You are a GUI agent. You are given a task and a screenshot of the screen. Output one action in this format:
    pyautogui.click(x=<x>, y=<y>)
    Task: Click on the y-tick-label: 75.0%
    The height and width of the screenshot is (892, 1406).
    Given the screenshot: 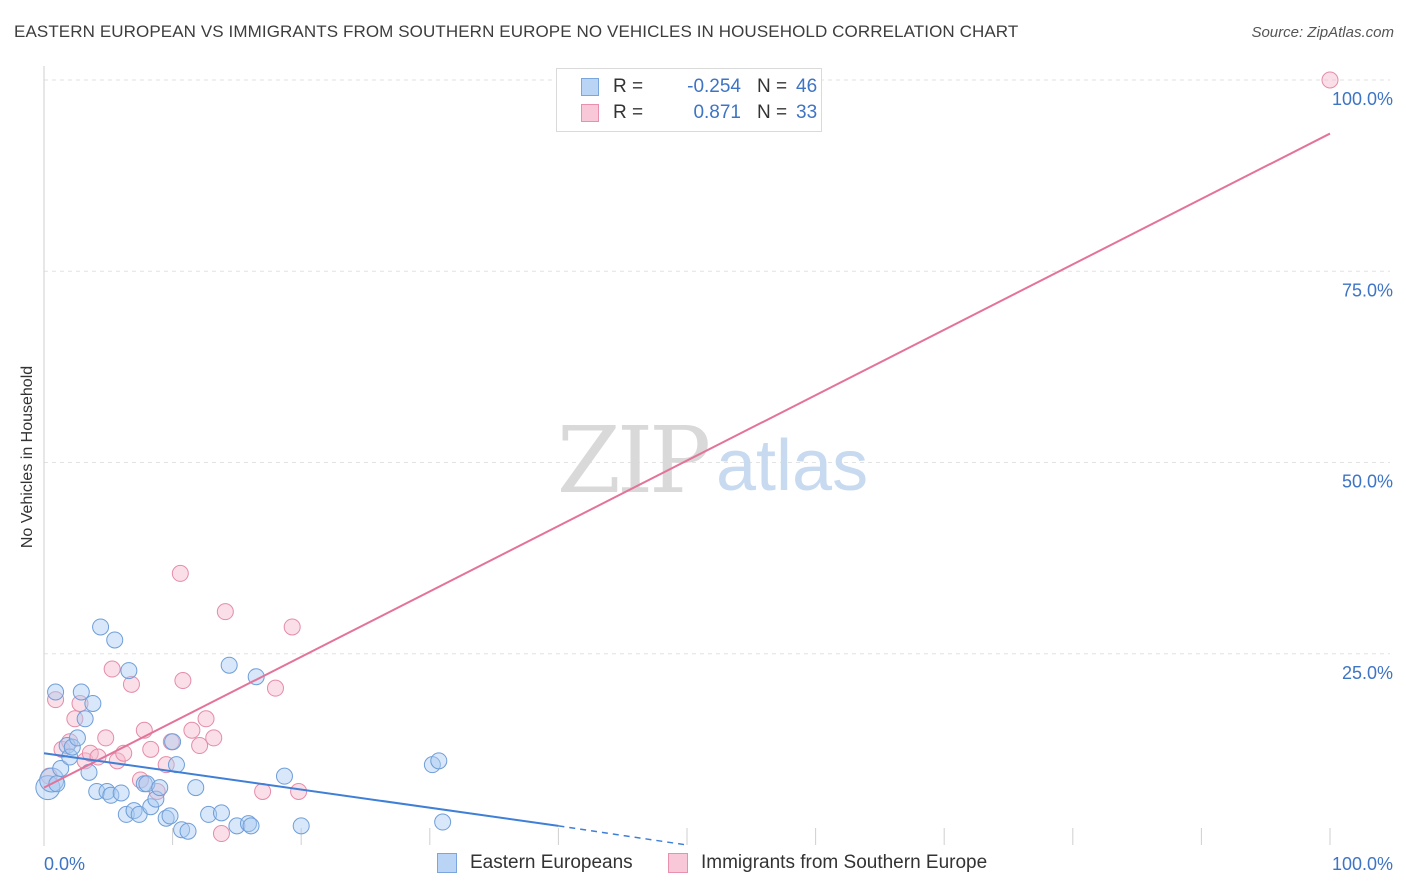 What is the action you would take?
    pyautogui.click(x=1367, y=290)
    